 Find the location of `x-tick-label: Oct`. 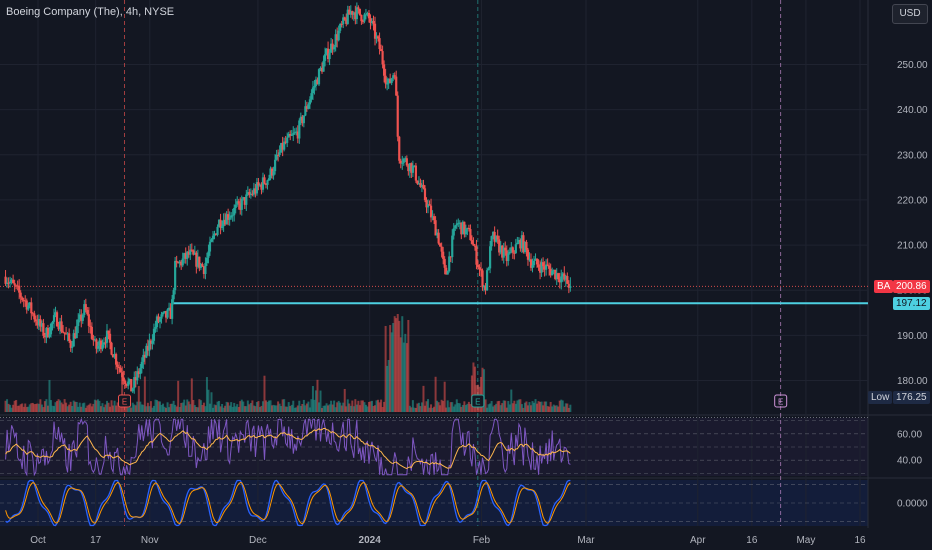

x-tick-label: Oct is located at coordinates (38, 540).